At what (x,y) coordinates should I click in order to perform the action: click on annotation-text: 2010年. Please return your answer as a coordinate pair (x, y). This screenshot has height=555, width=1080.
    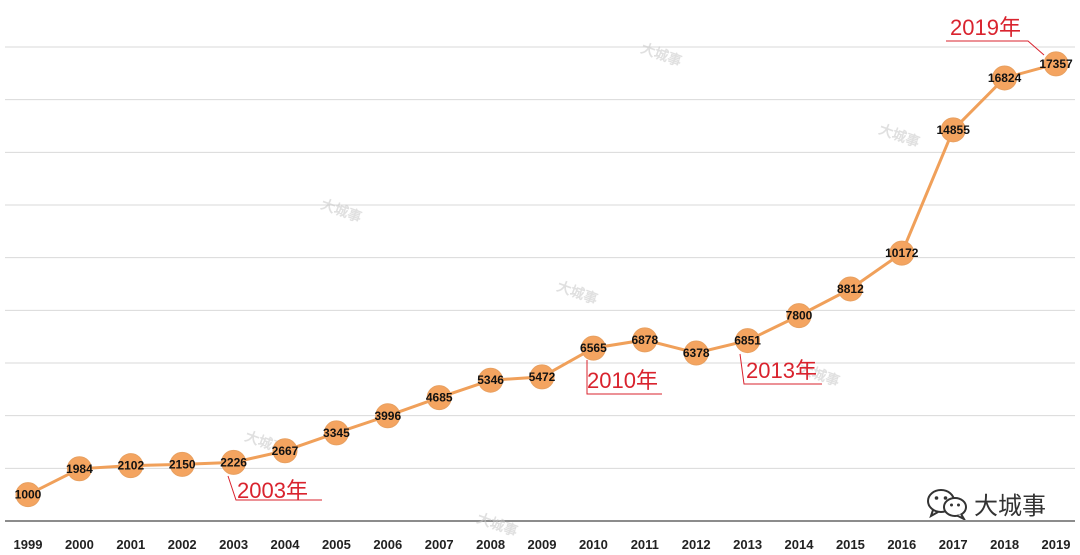
    Looking at the image, I should click on (622, 380).